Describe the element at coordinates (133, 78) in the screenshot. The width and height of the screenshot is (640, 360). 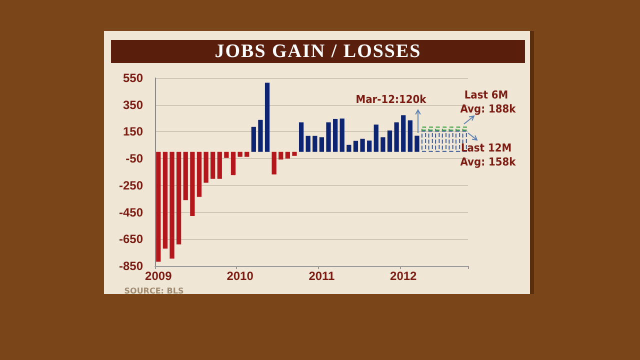
I see `y-tick-label: 550` at that location.